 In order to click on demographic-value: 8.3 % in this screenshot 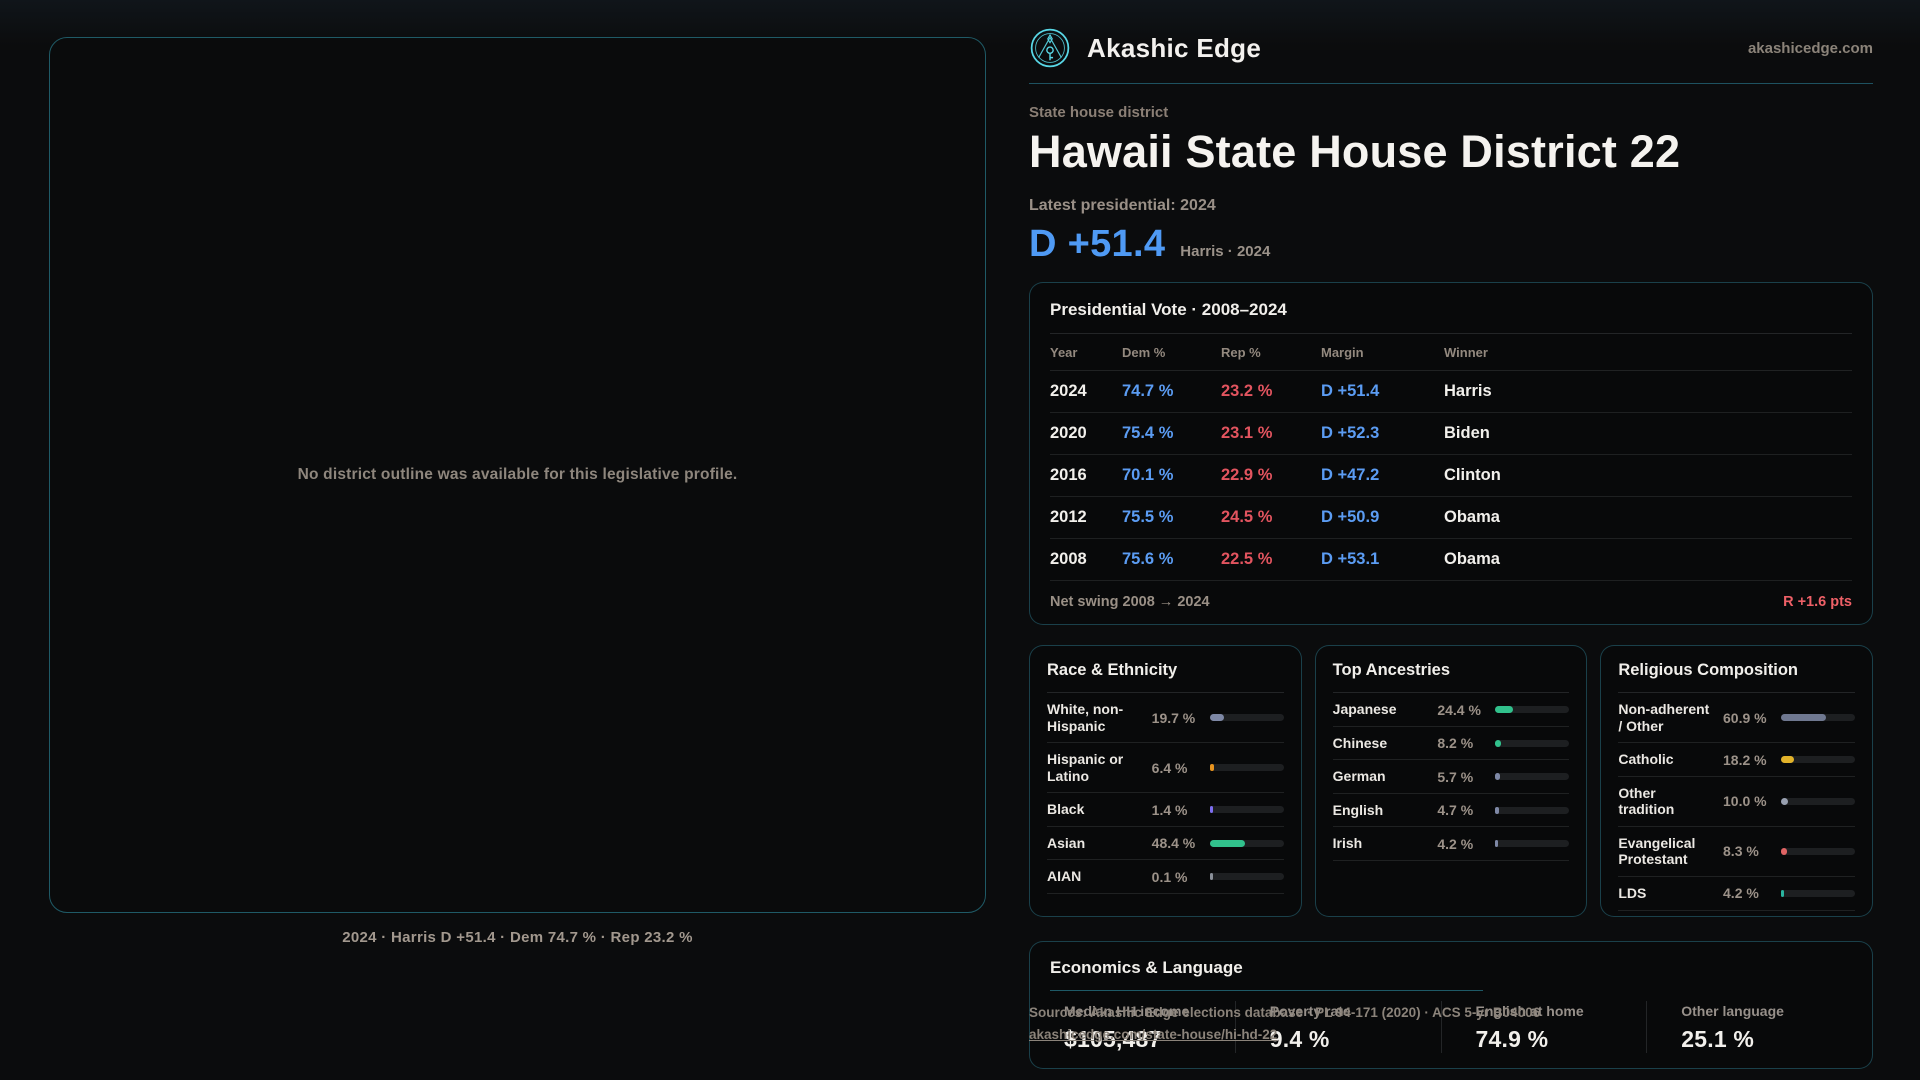, I will do `click(1741, 851)`.